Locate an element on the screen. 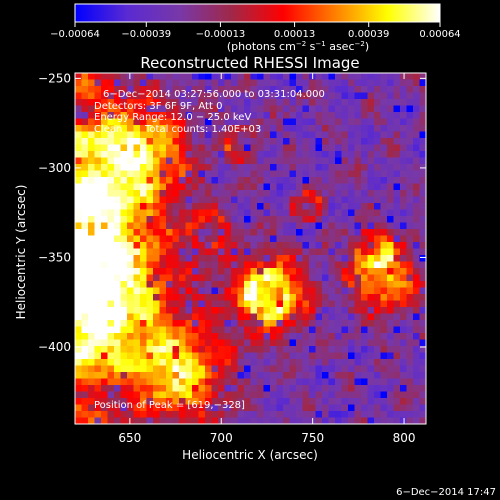 This screenshot has height=500, width=500. chart-title: Reconstructed RHESSI Image is located at coordinates (249, 63).